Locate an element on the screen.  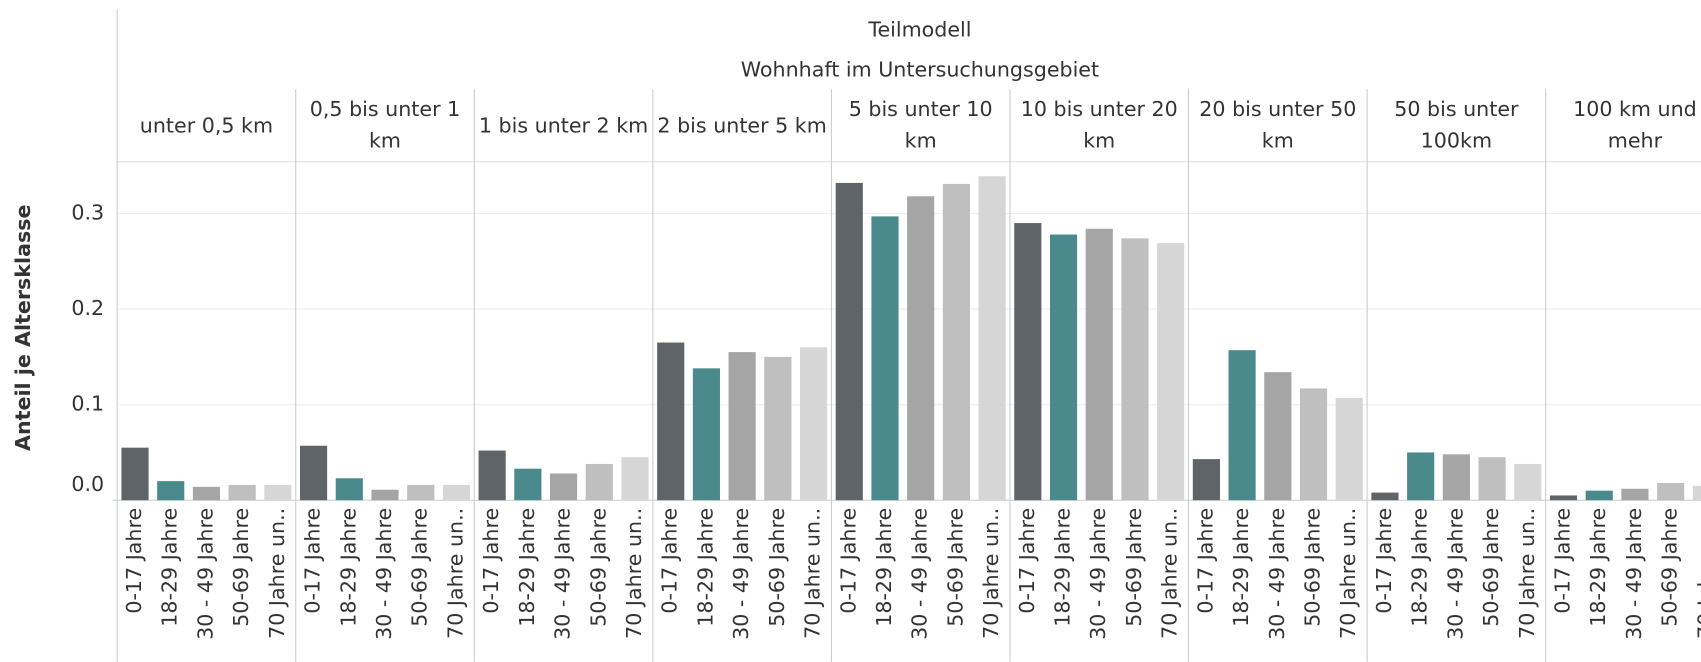
y-tick-label: 0.0 is located at coordinates (87, 484).